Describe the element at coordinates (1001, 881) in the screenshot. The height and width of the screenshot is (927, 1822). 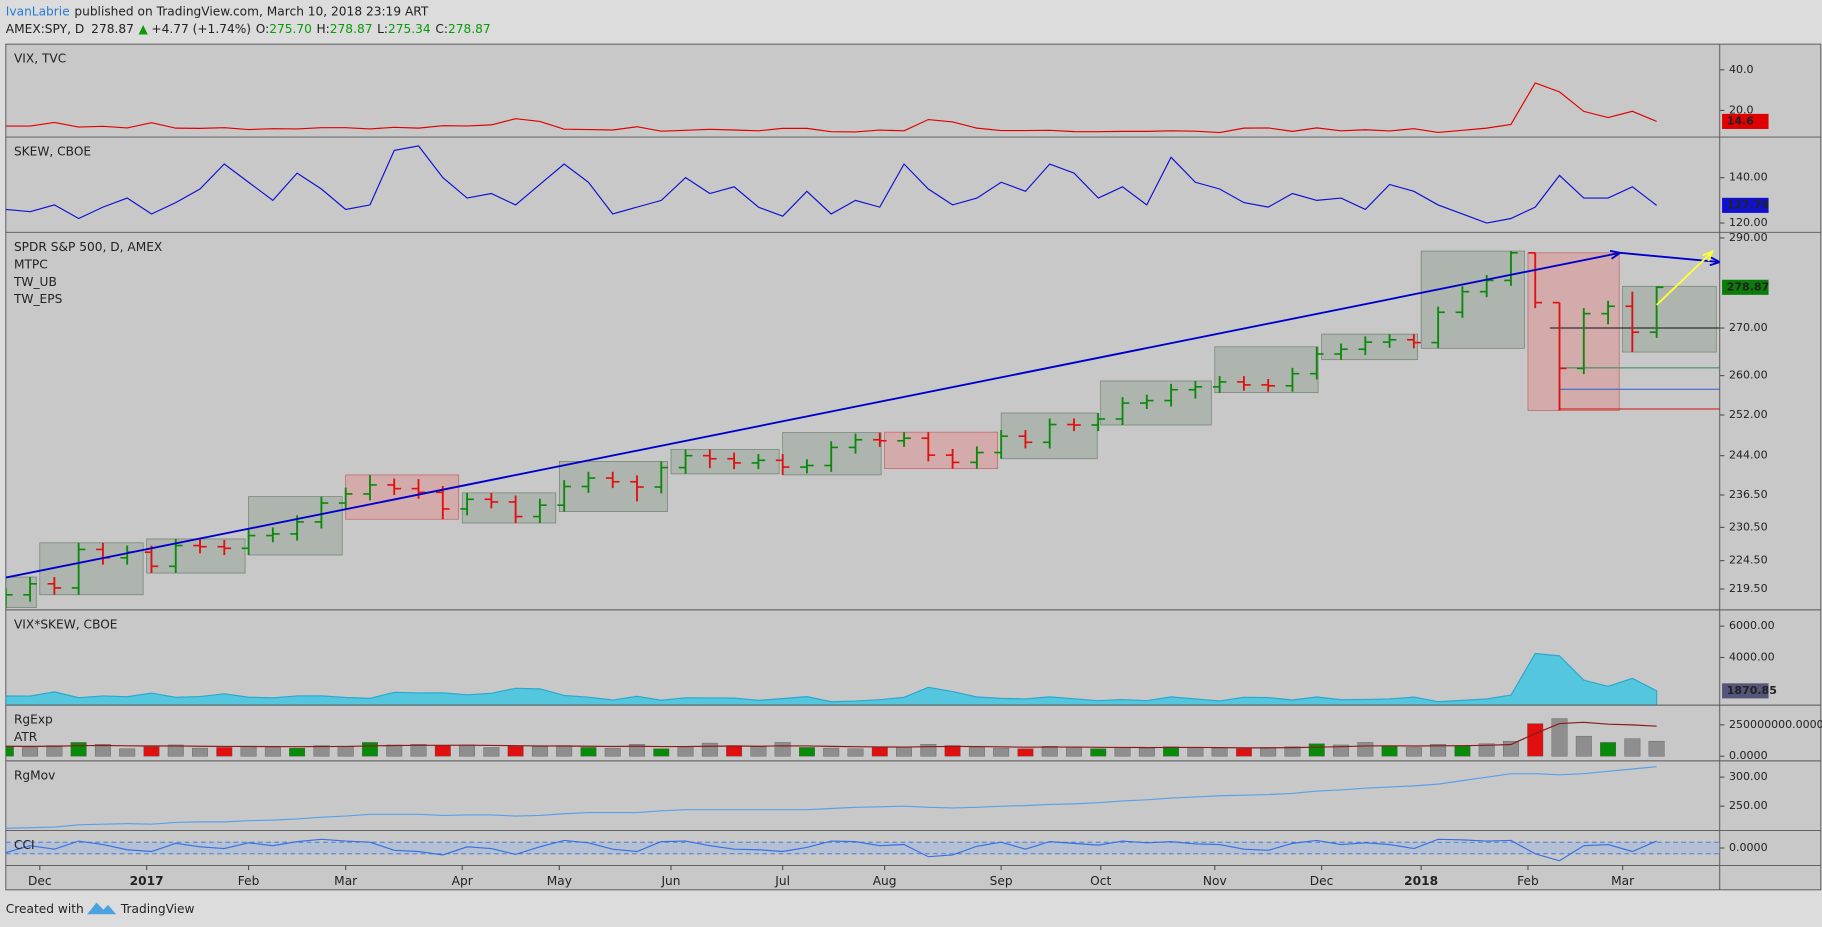
I see `x-tick-label: Sep` at that location.